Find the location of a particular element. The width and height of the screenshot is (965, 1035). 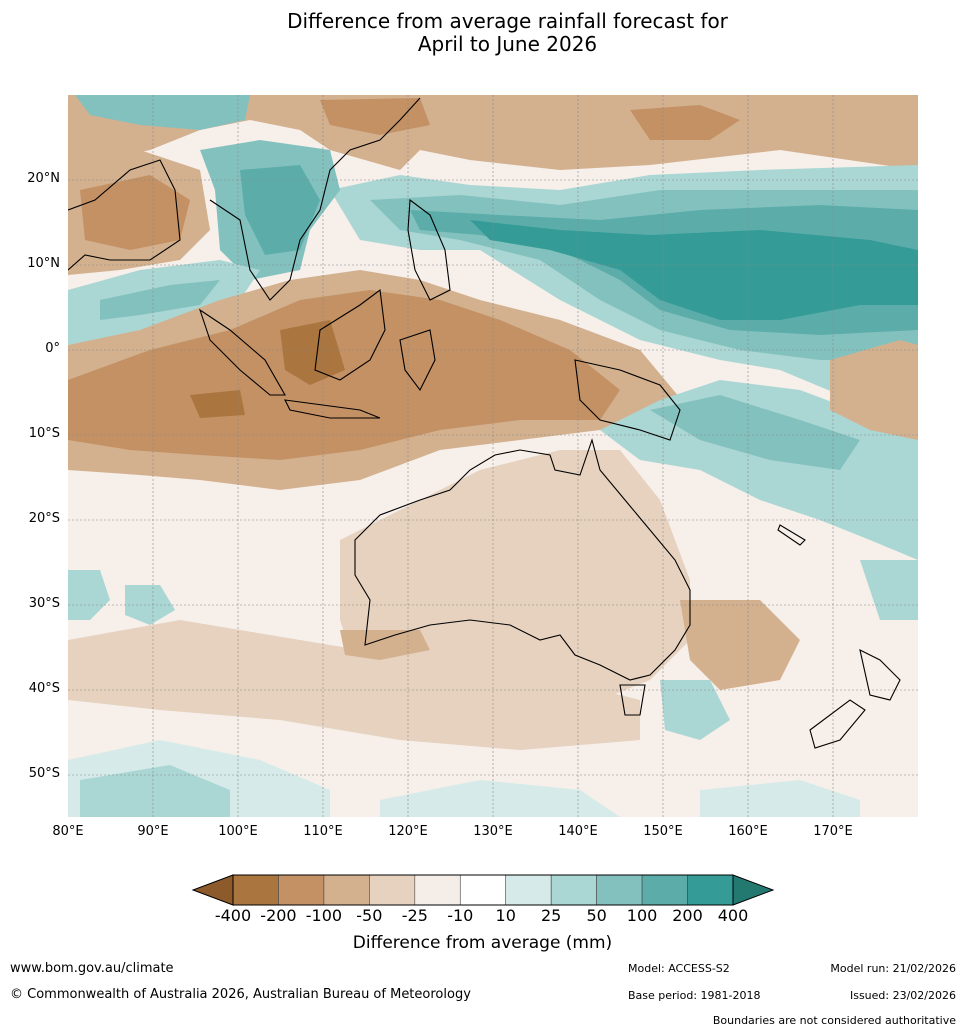

nz-north-coast is located at coordinates (880, 674).